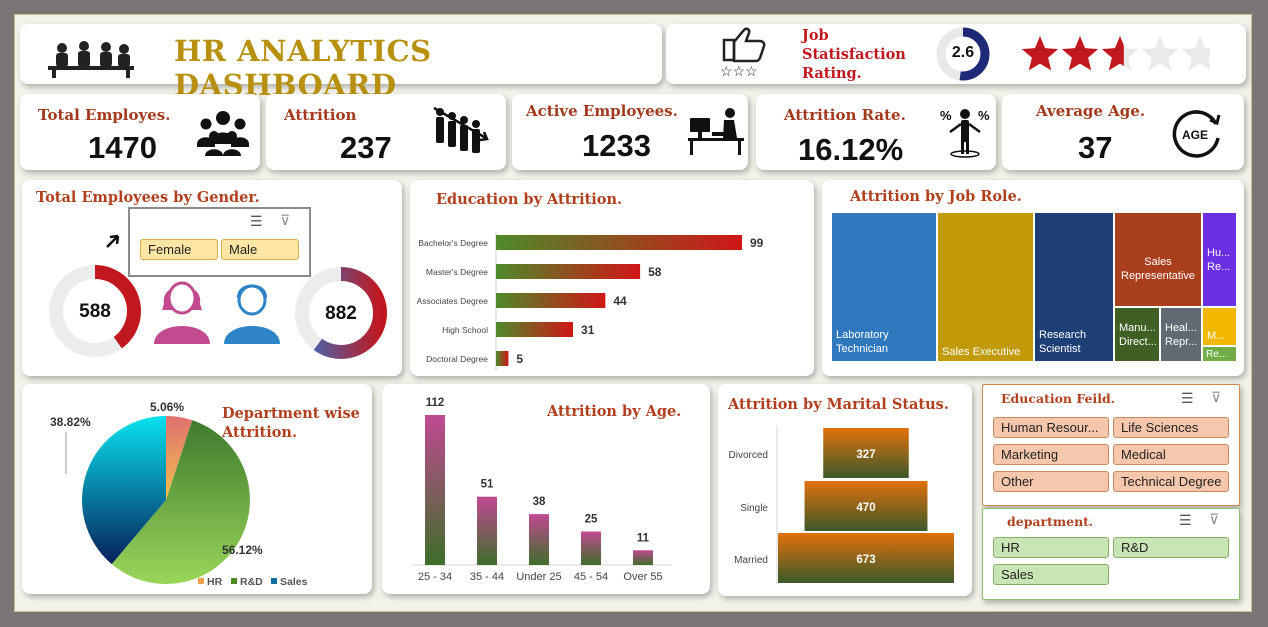 The height and width of the screenshot is (627, 1268). I want to click on rating-star-empty, so click(1195, 53).